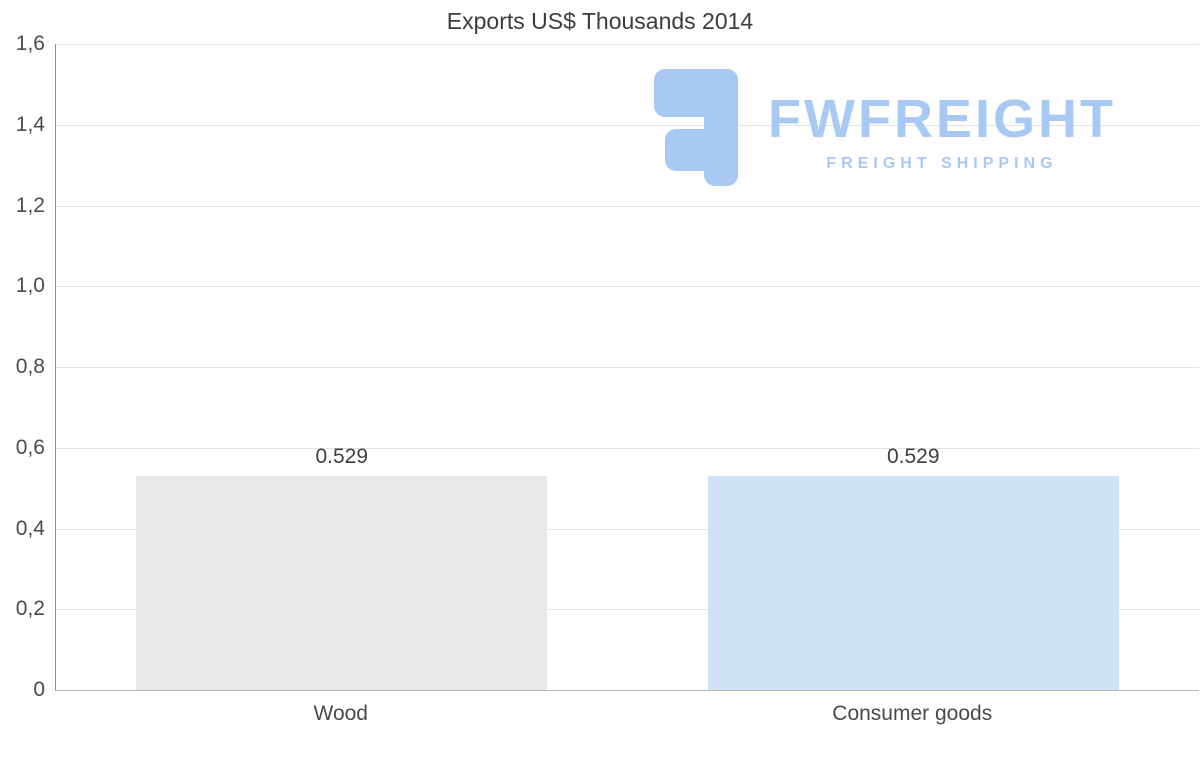 This screenshot has width=1200, height=763. What do you see at coordinates (626, 714) in the screenshot?
I see `x-axis-labels: Wood Consumer goods` at bounding box center [626, 714].